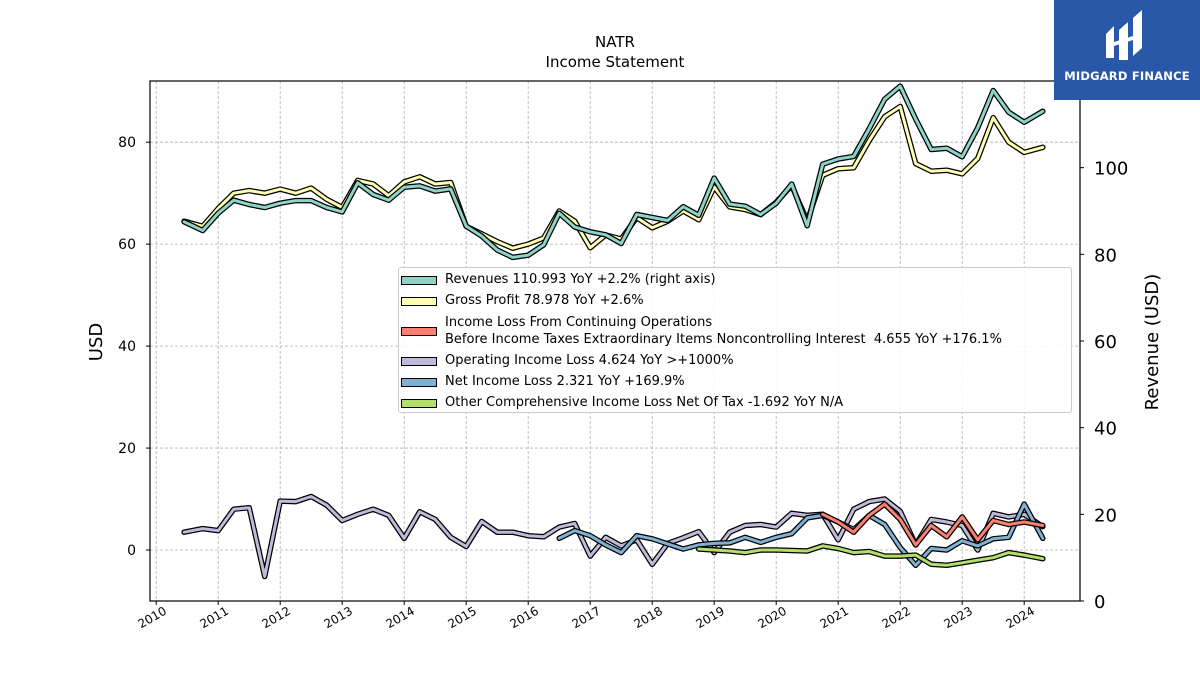 The image size is (1200, 675). I want to click on x-tick-label: 2023, so click(957, 617).